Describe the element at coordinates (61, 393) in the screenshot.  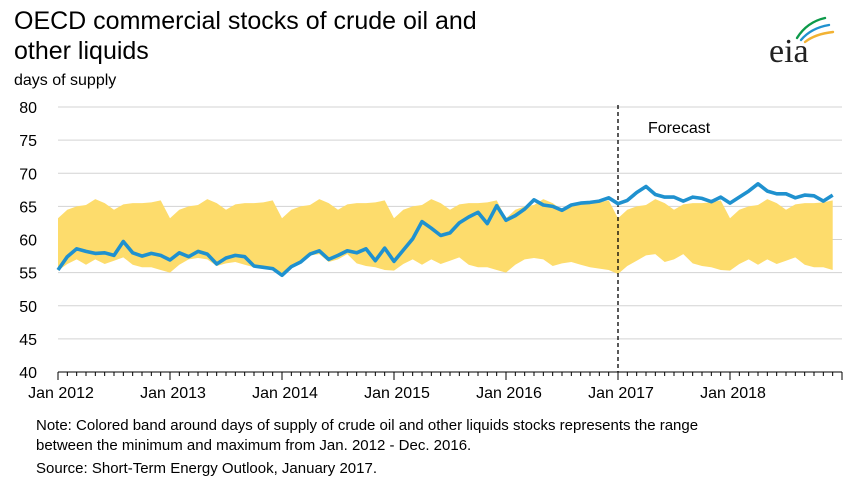
I see `x-tick-label: Jan 2012` at that location.